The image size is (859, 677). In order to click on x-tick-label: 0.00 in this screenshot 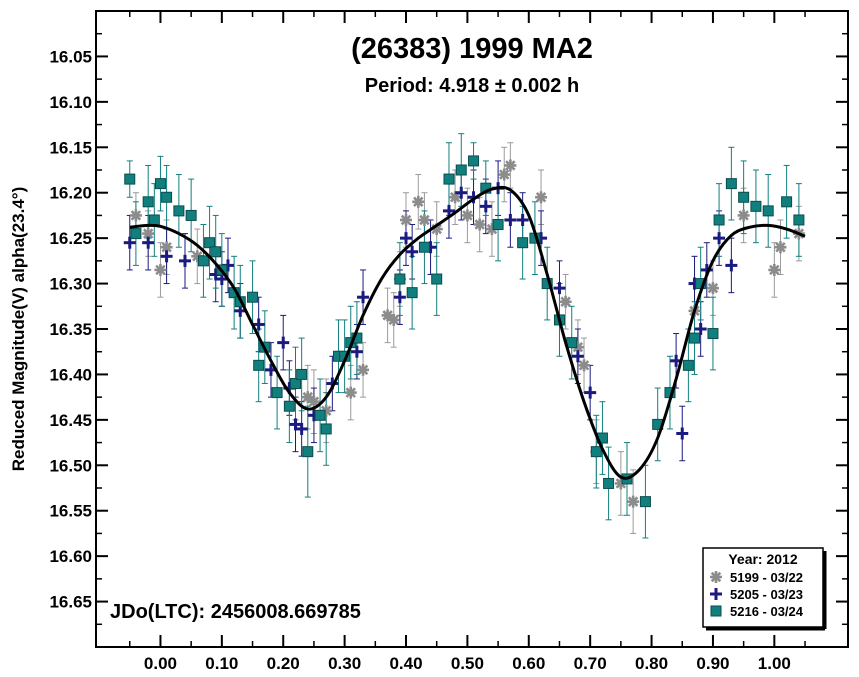, I will do `click(160, 663)`.